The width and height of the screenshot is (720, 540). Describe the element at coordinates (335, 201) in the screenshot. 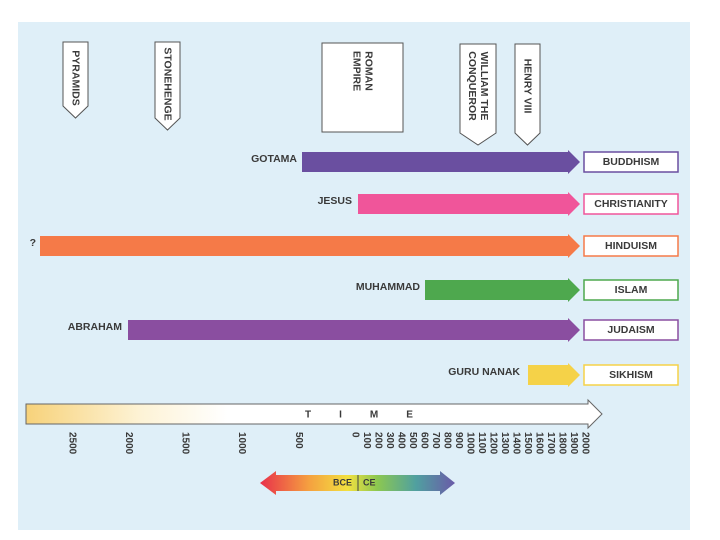

I see `founder-label: JESUS` at that location.